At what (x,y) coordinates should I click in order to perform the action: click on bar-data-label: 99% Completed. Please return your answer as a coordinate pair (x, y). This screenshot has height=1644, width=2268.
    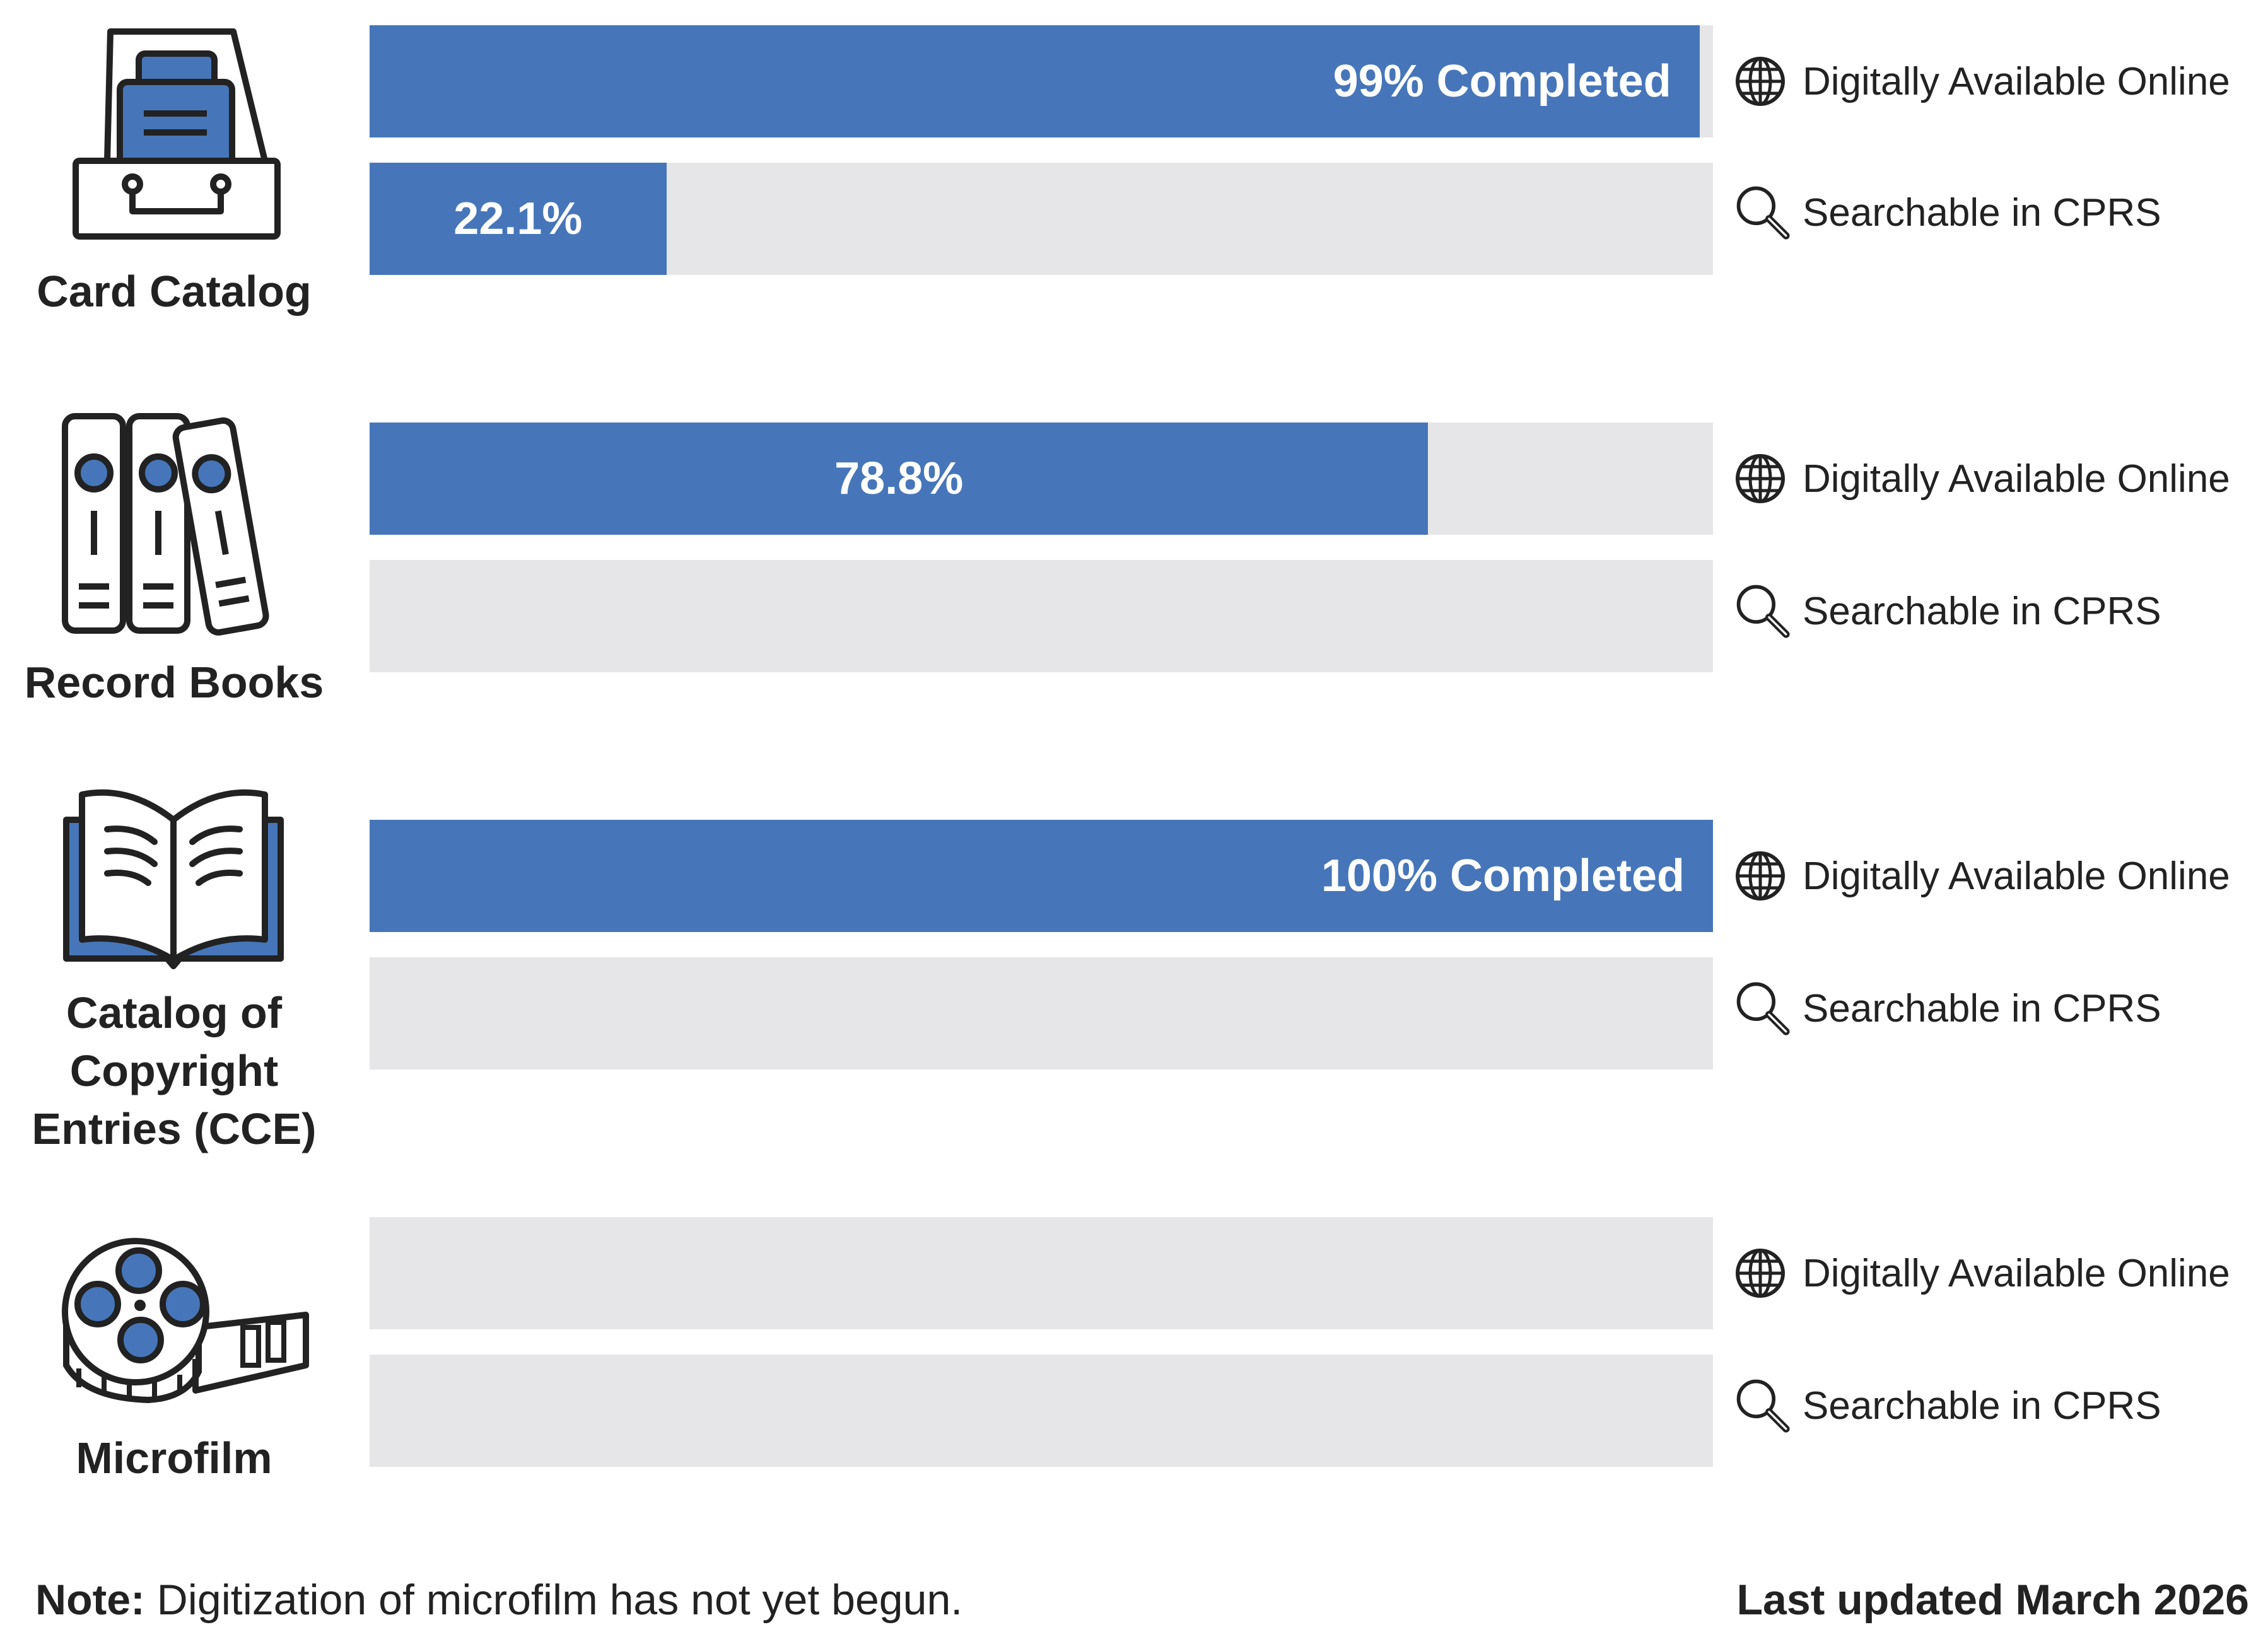
    Looking at the image, I should click on (1502, 82).